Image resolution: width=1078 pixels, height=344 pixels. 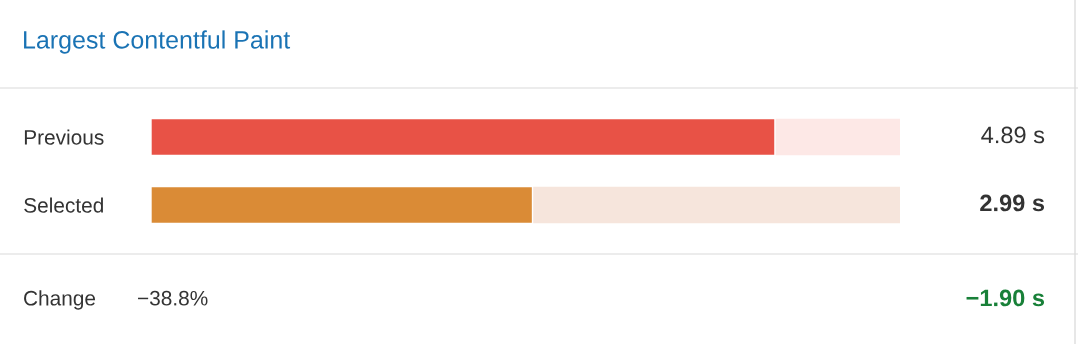 I want to click on y-tick-label: Selected, so click(x=63, y=205).